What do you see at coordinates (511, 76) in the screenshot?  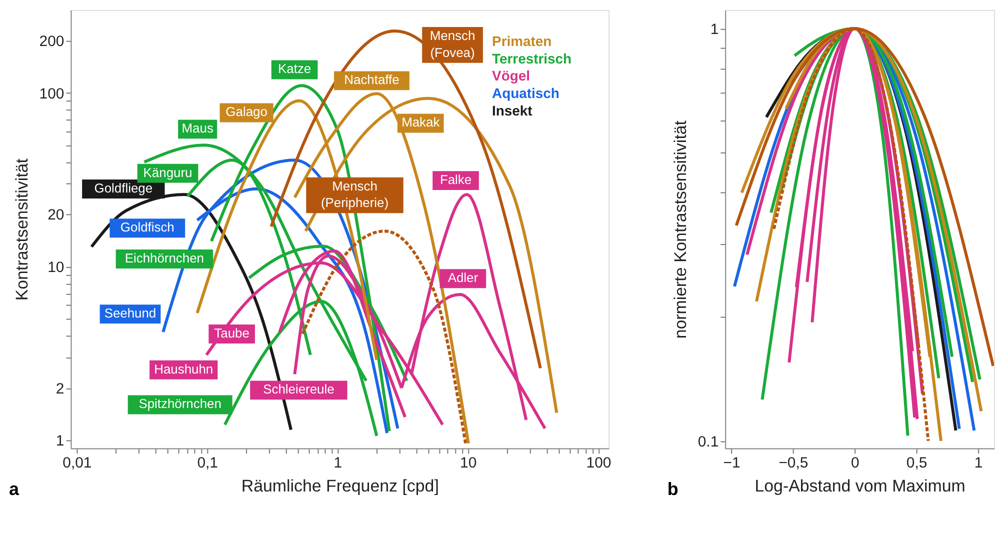 I see `annotation: Vögel` at bounding box center [511, 76].